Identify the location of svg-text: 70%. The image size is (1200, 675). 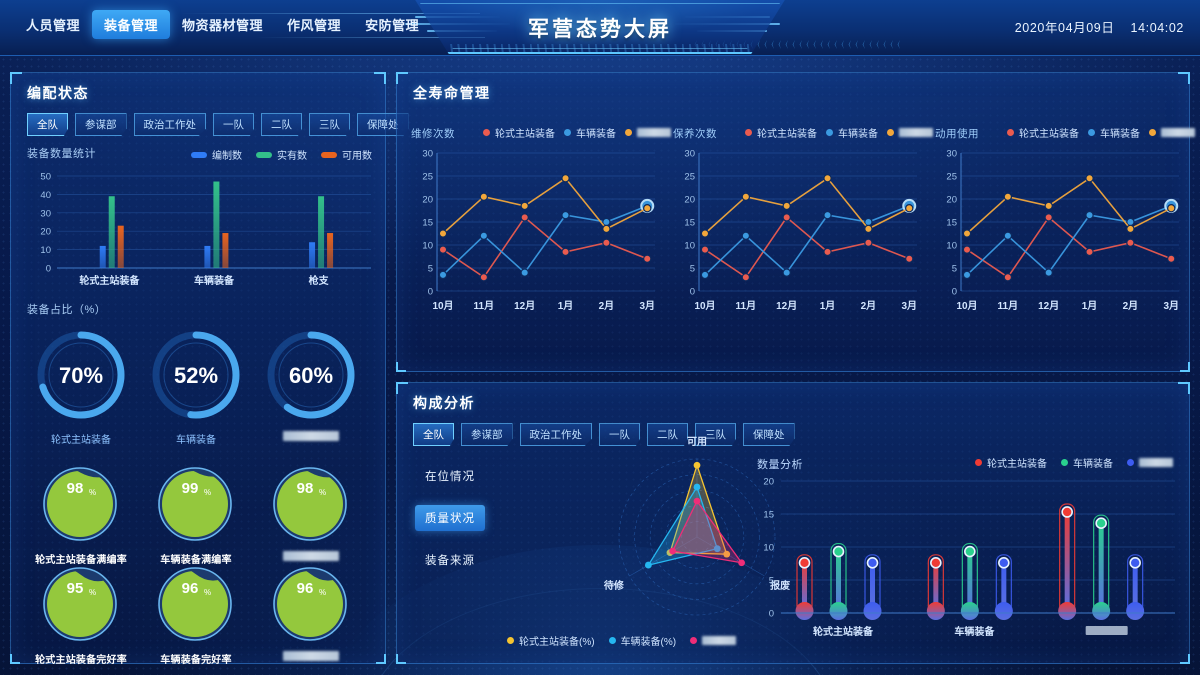
(81, 375).